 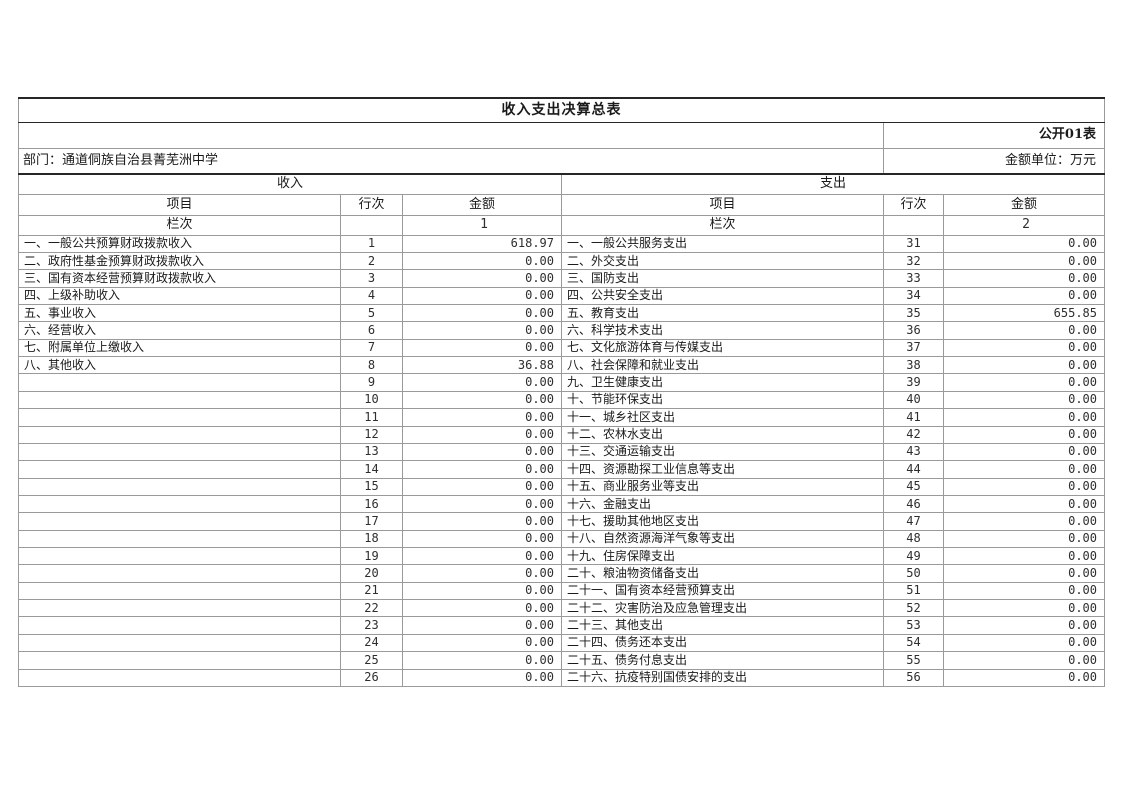 What do you see at coordinates (371, 486) in the screenshot?
I see `income-line-cell: 15` at bounding box center [371, 486].